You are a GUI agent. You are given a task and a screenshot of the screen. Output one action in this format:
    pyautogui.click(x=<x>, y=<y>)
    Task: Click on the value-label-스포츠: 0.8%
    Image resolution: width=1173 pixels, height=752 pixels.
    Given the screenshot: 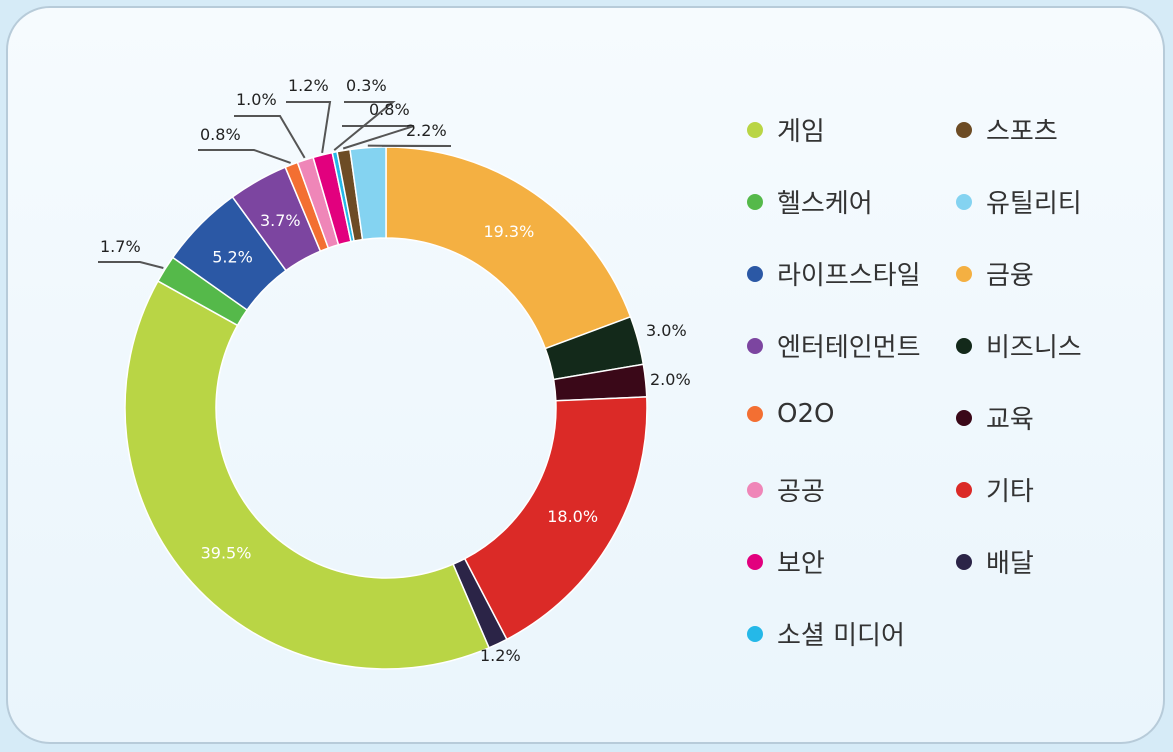 What is the action you would take?
    pyautogui.click(x=389, y=109)
    